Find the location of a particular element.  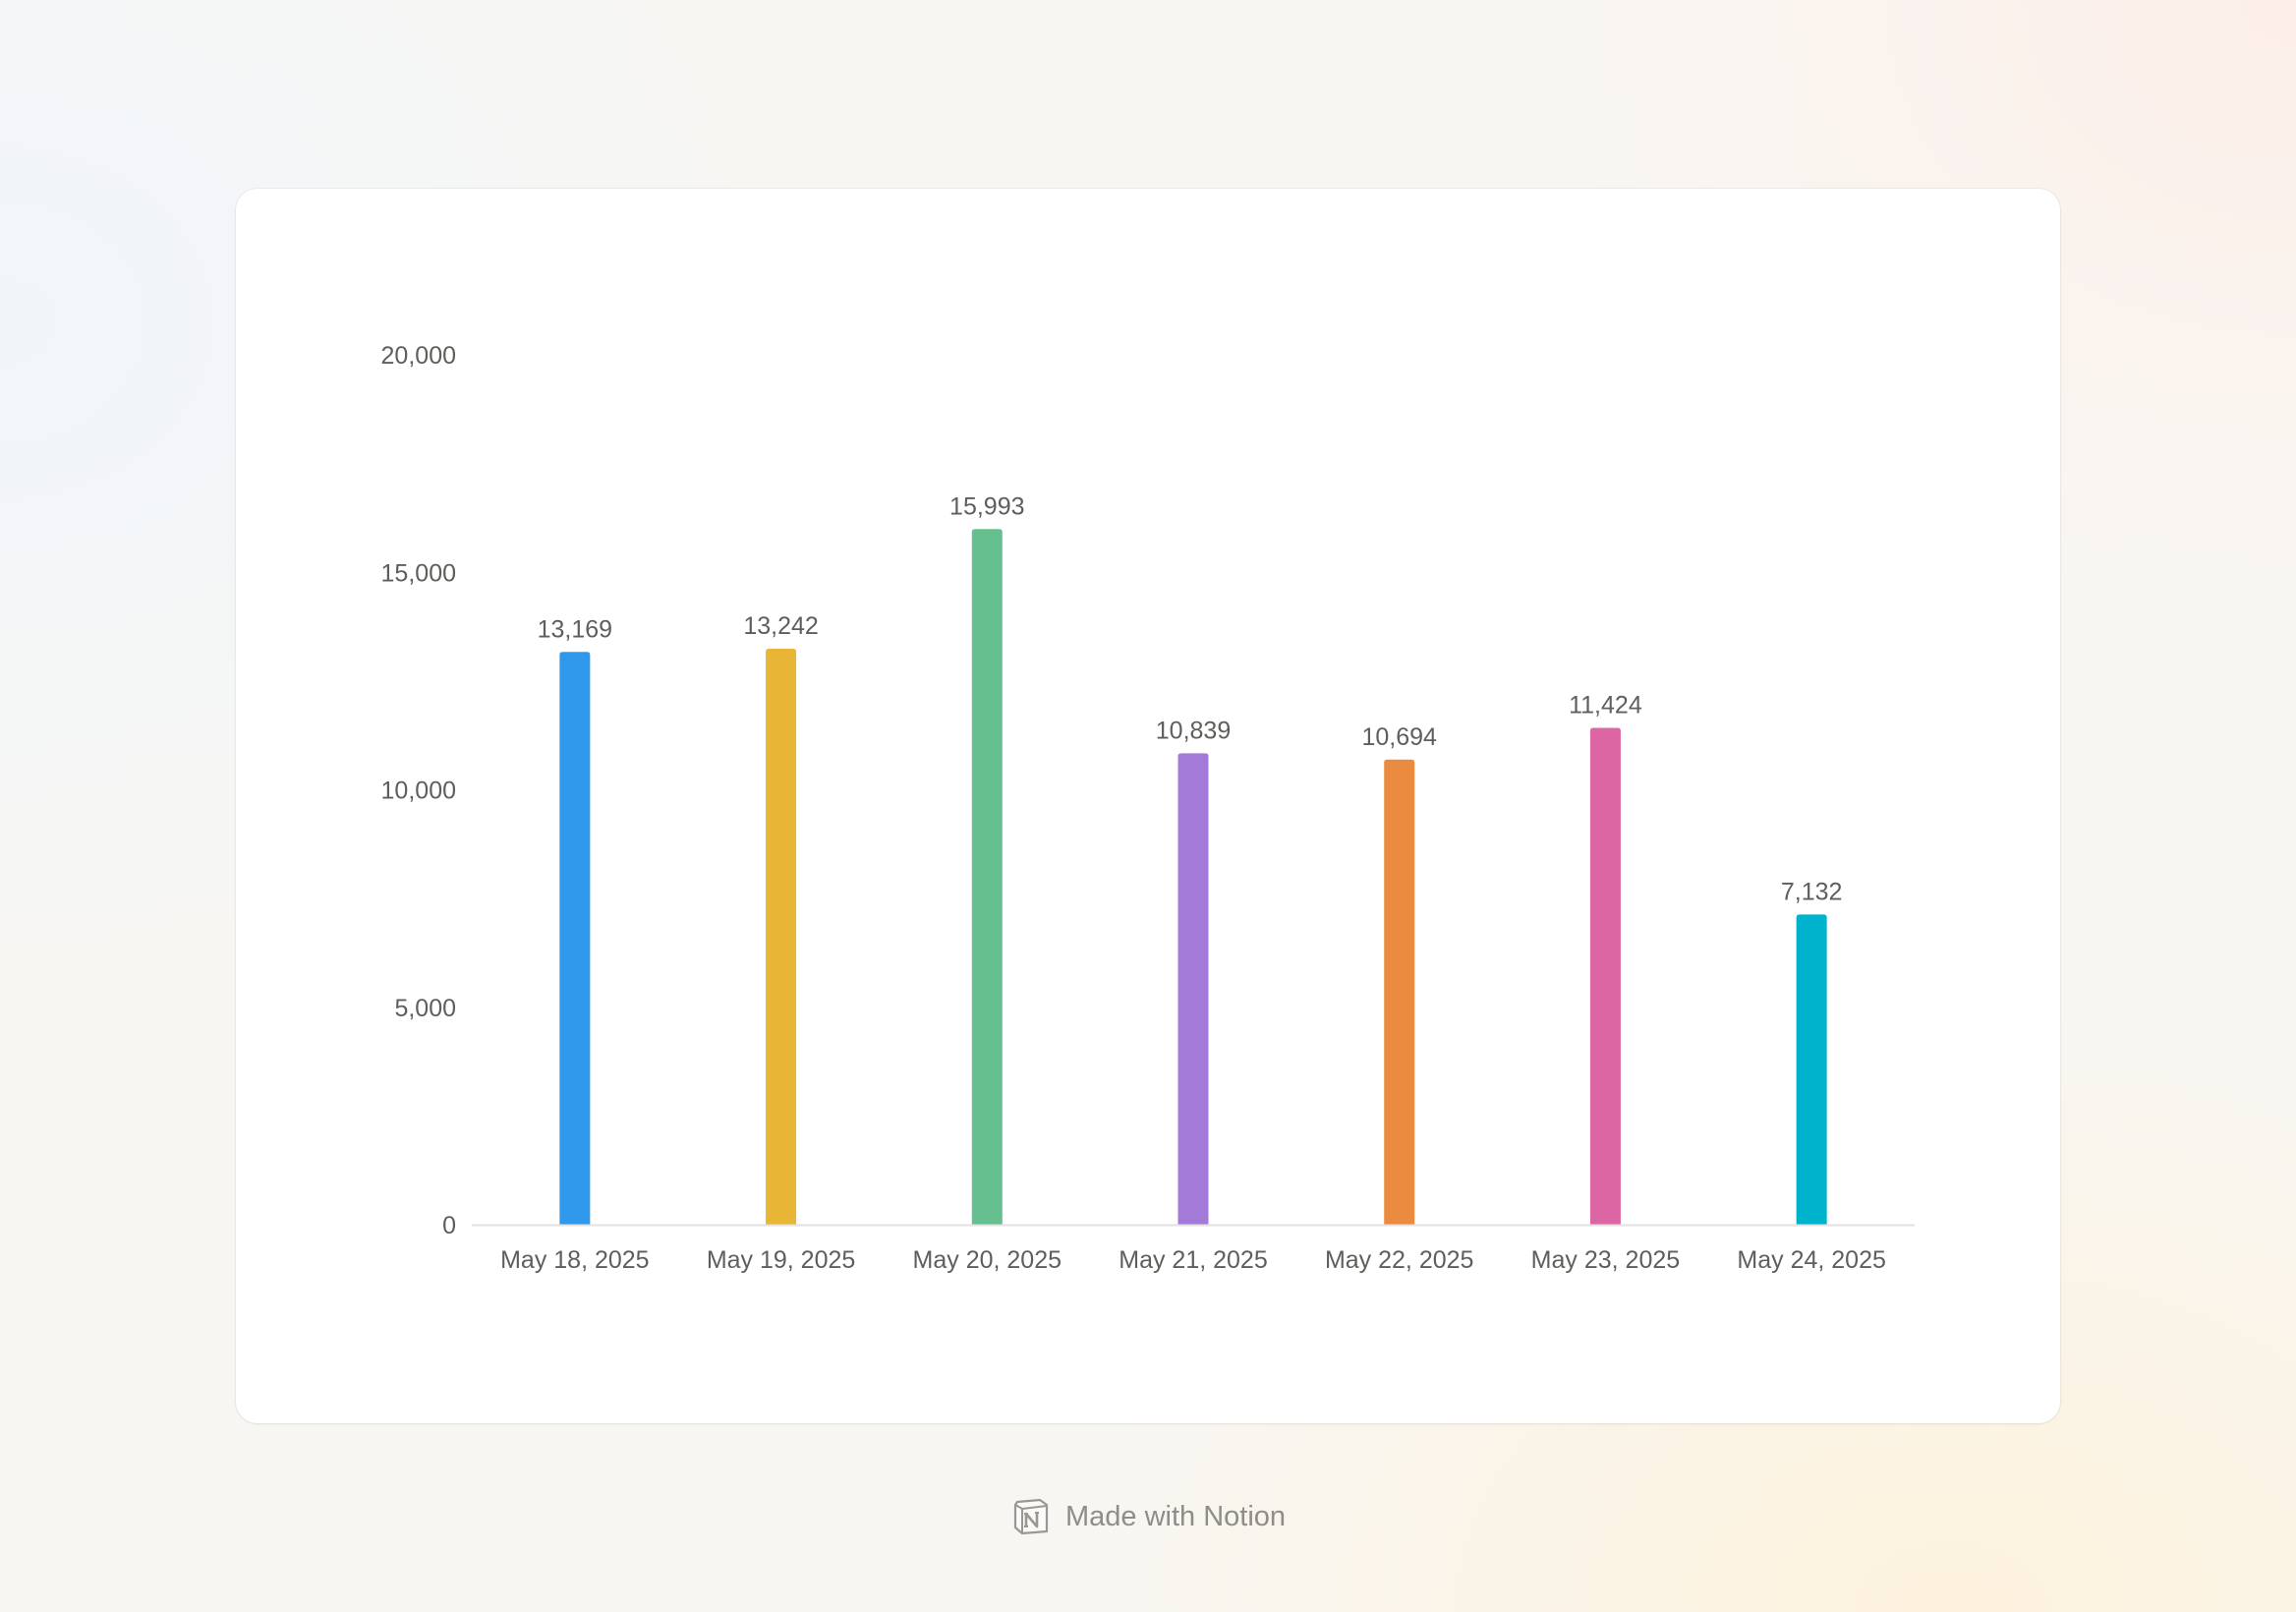

bar-value-label: 13,242 is located at coordinates (781, 626).